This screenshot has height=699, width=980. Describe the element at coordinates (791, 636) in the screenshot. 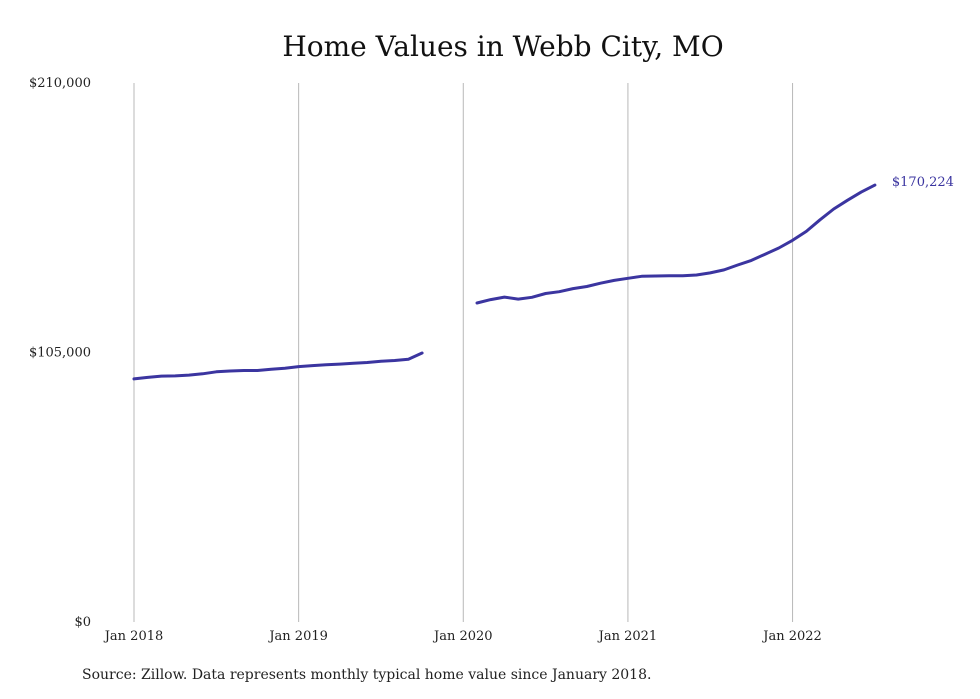

I see `x-tick-label: Jan 2022` at that location.